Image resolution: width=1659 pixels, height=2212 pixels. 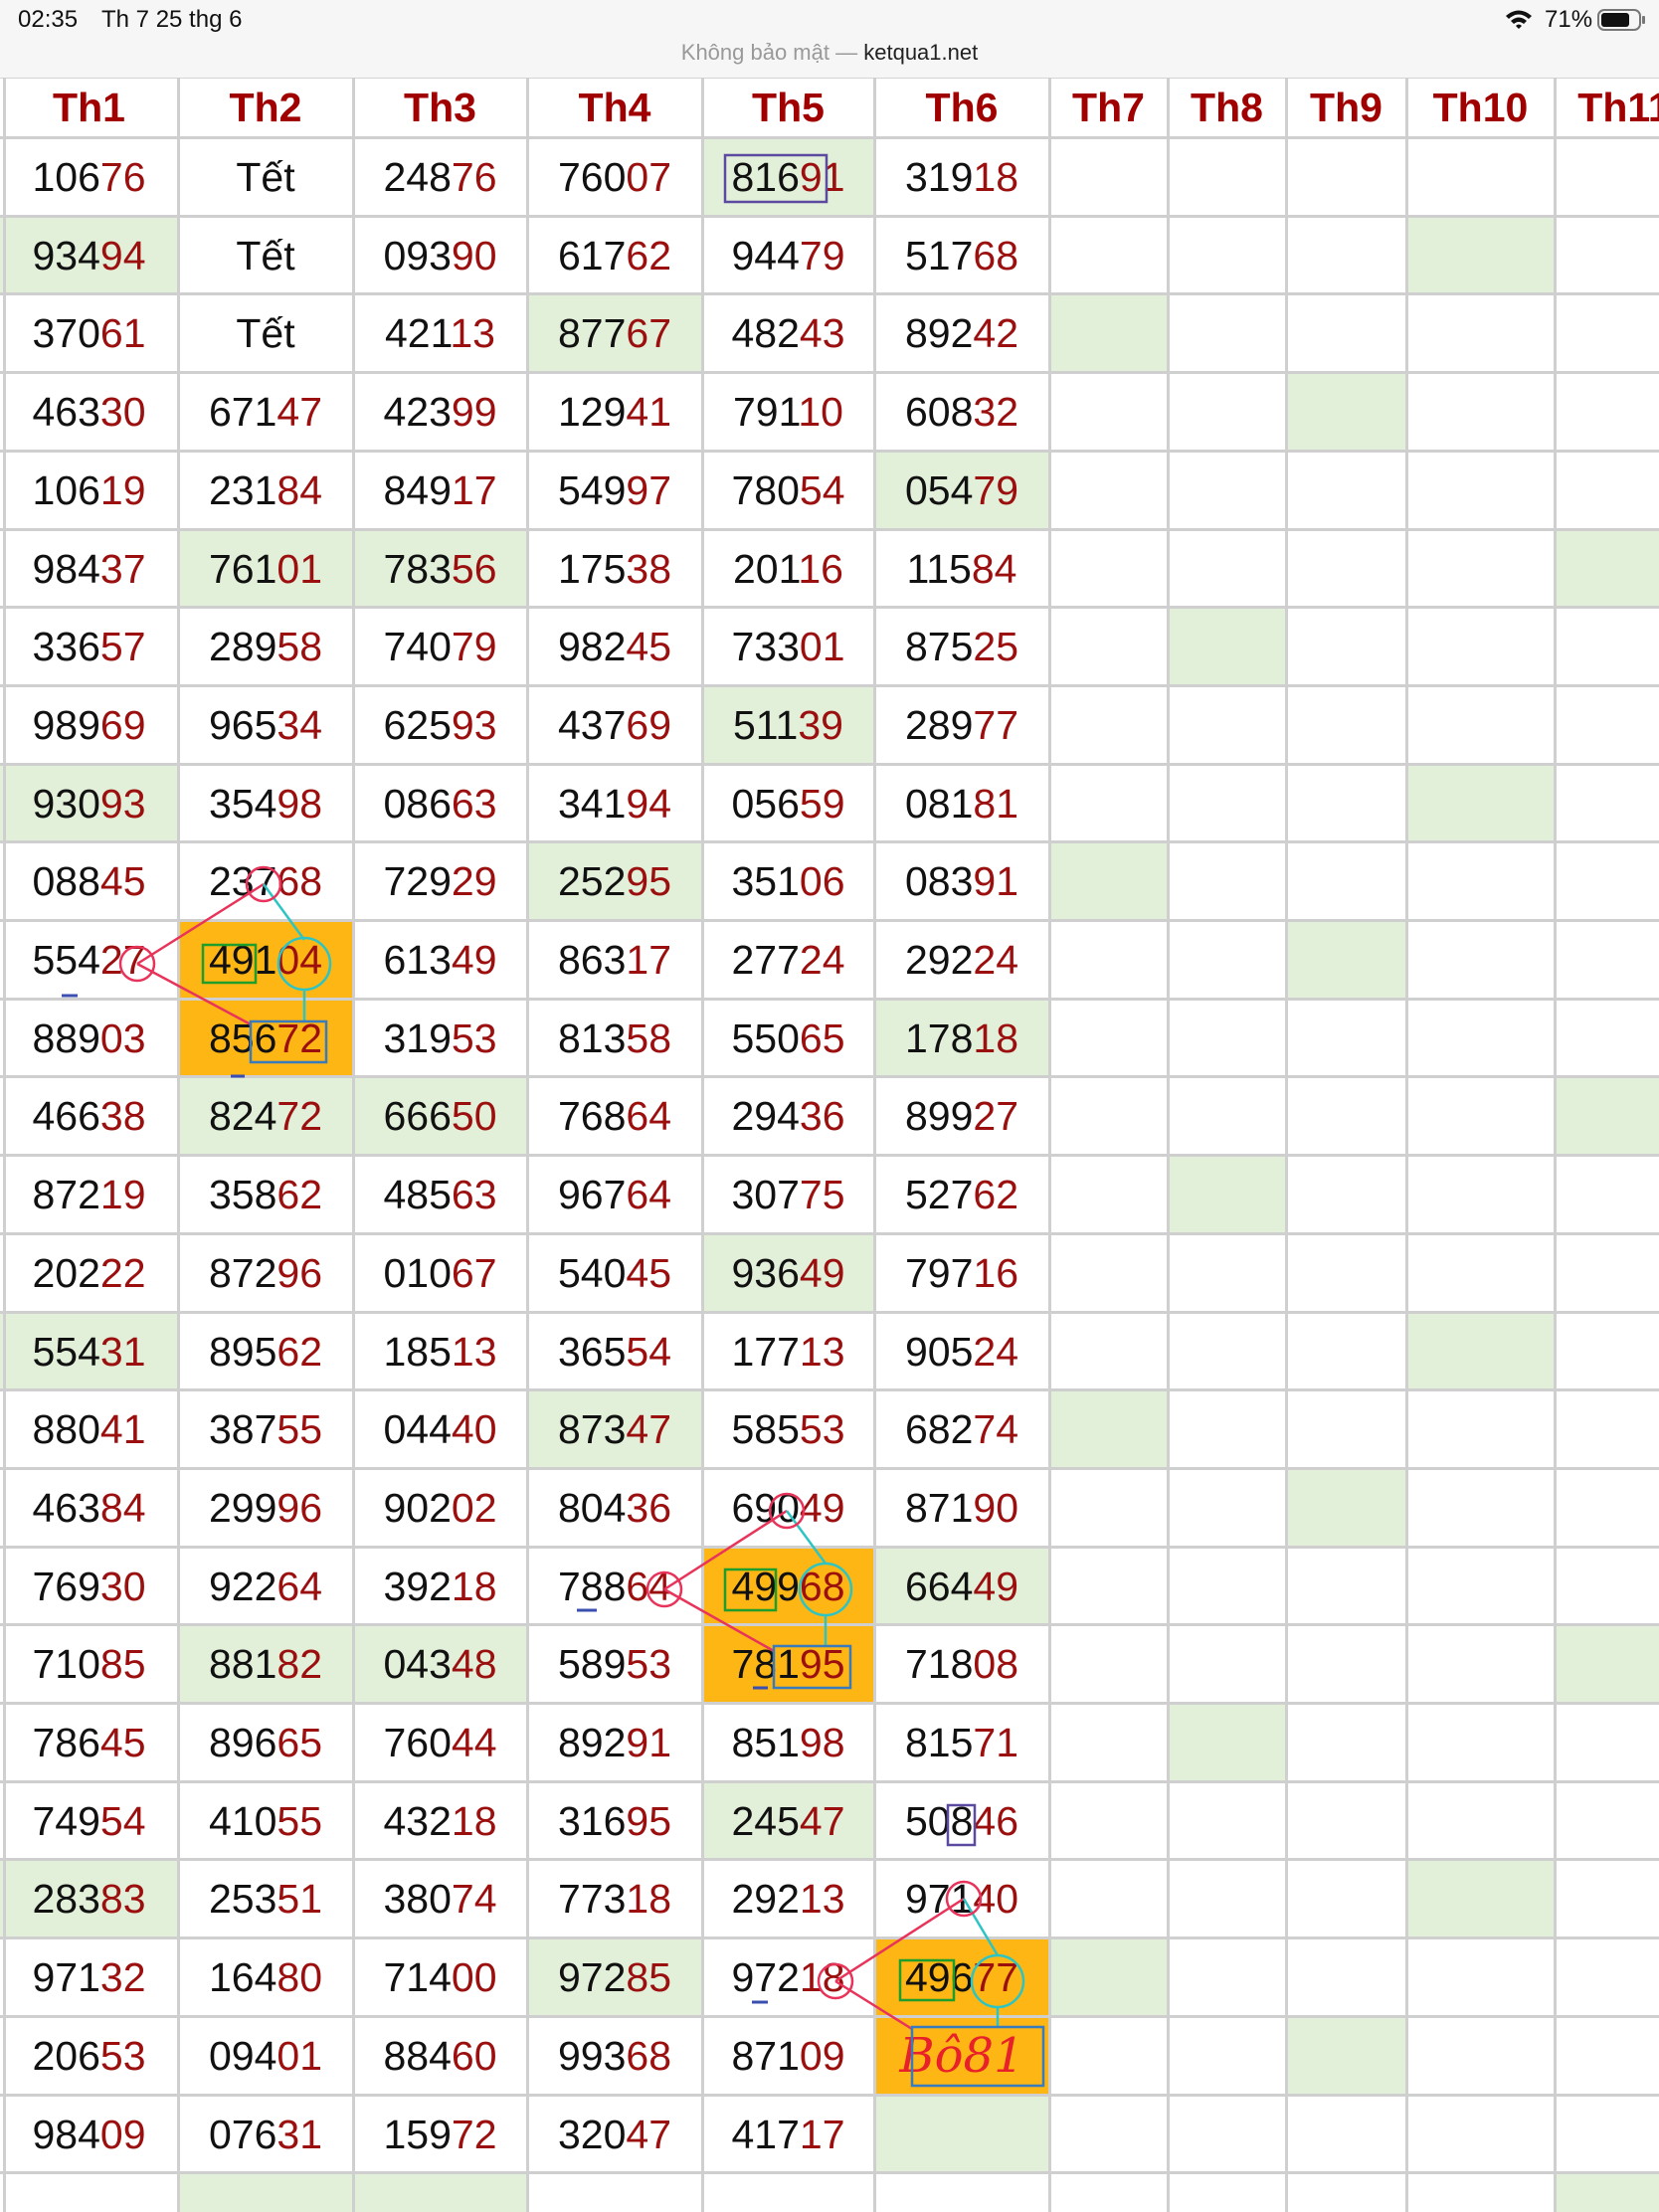 I want to click on result-cell: 60832, so click(x=961, y=412).